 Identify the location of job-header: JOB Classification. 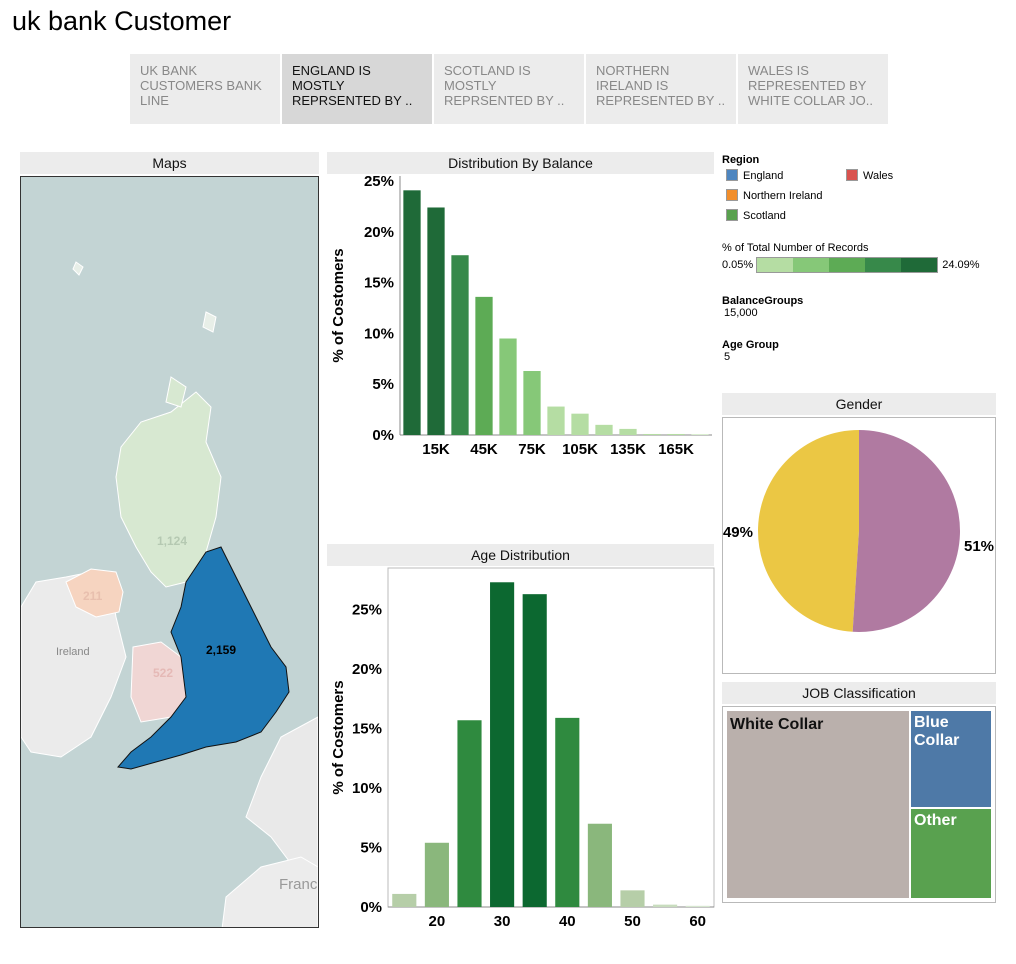
(859, 693).